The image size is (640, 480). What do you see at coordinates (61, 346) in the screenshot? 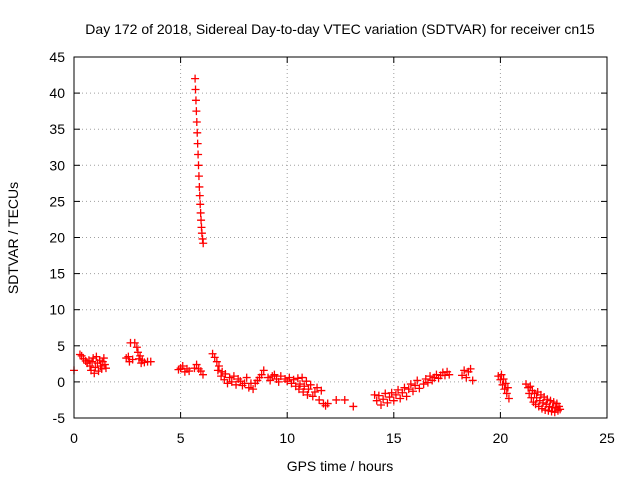
I see `y-tick-label: 5` at bounding box center [61, 346].